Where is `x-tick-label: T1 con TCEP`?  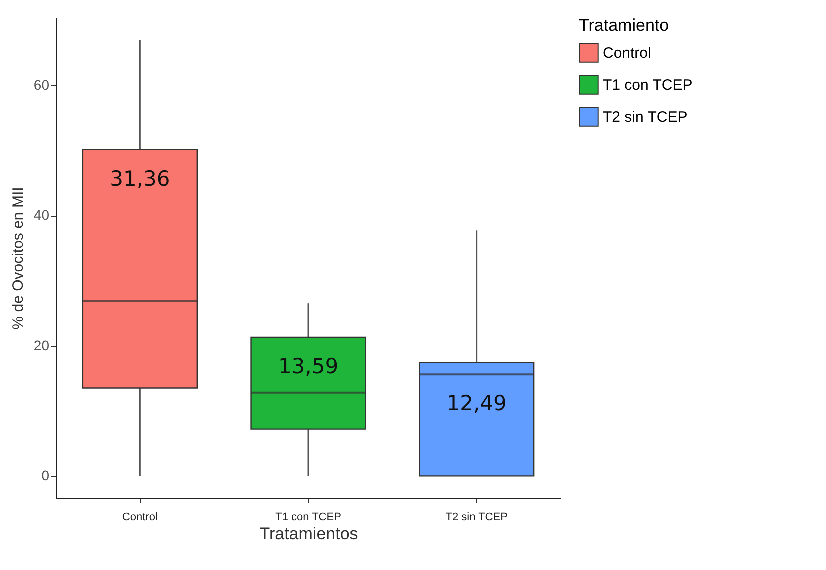
x-tick-label: T1 con TCEP is located at coordinates (309, 518).